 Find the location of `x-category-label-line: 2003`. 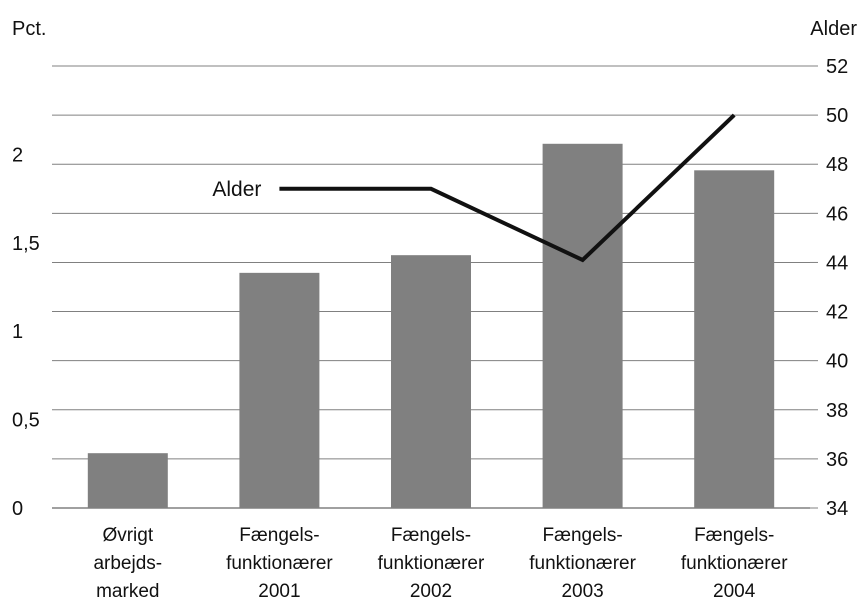

x-category-label-line: 2003 is located at coordinates (582, 591).